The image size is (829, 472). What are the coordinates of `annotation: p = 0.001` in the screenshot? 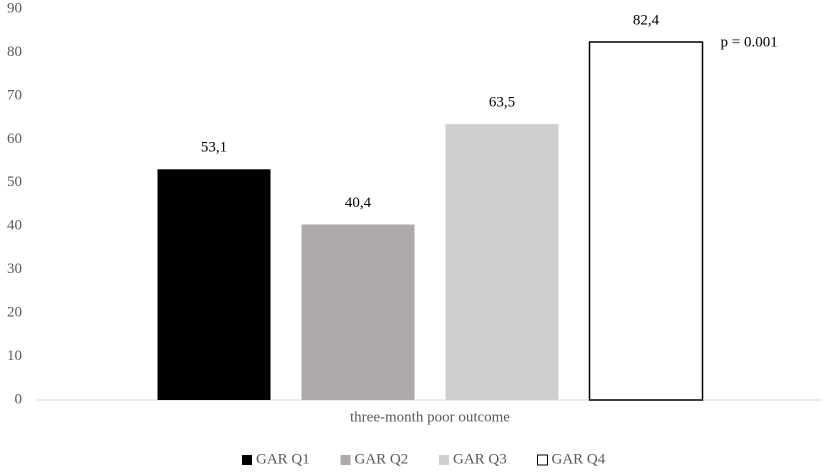 It's located at (749, 42).